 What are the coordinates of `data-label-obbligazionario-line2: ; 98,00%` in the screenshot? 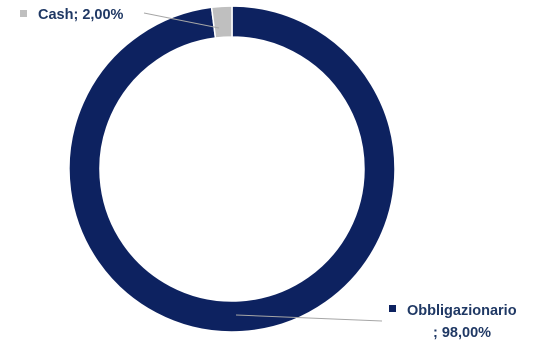 It's located at (462, 333).